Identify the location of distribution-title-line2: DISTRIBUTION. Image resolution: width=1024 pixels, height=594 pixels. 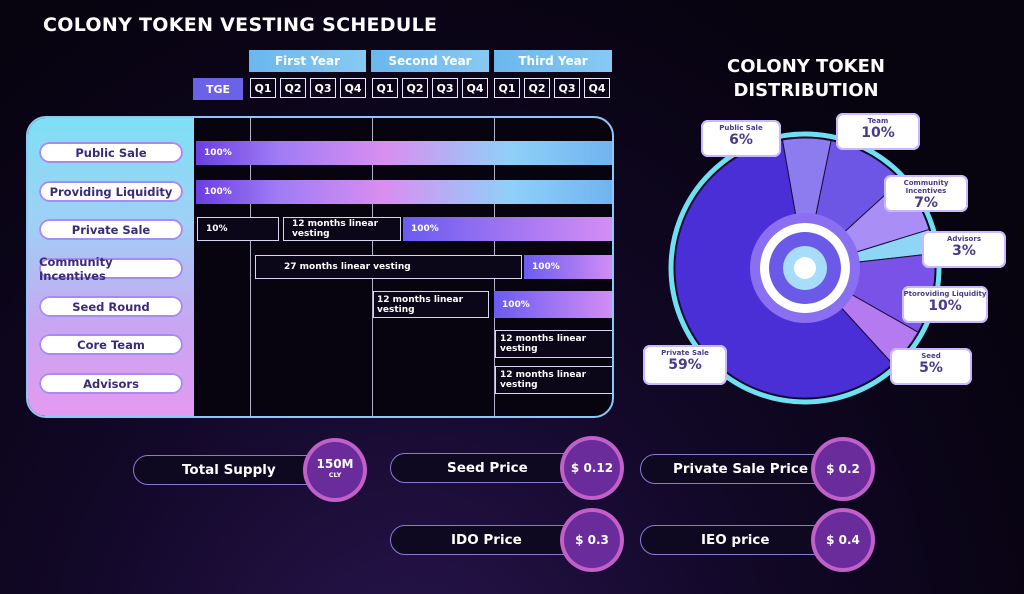
(806, 90).